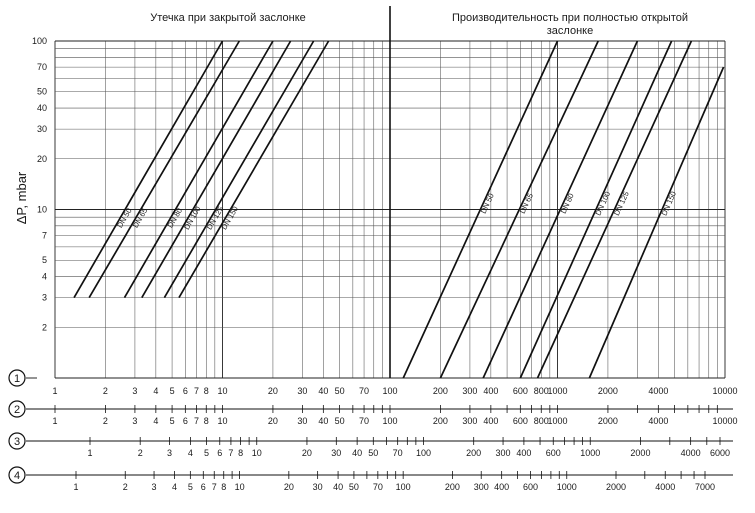 Image resolution: width=755 pixels, height=513 pixels. Describe the element at coordinates (42, 67) in the screenshot. I see `y-tick-label: 70` at that location.